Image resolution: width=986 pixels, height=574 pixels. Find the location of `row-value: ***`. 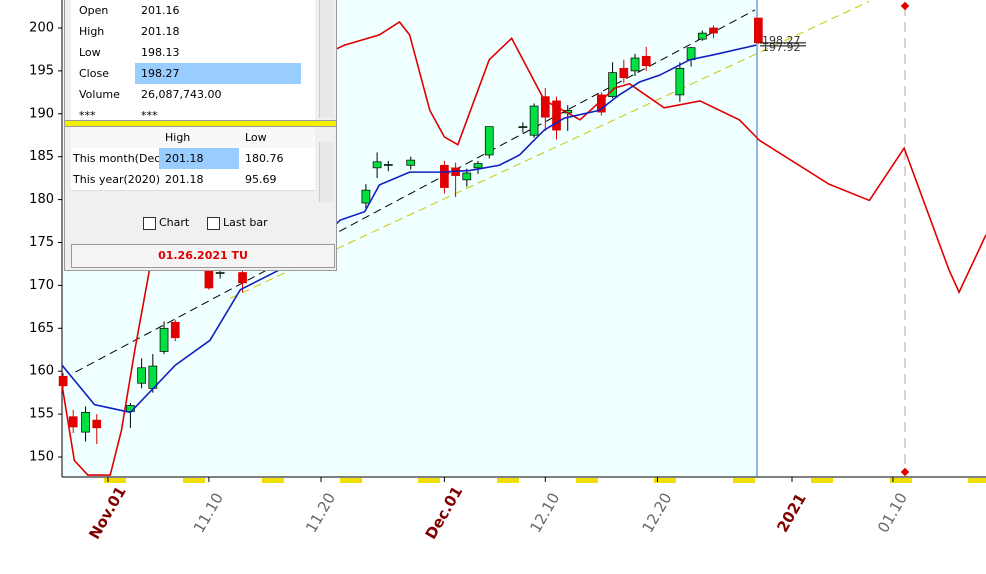

row-value: *** is located at coordinates (149, 115).